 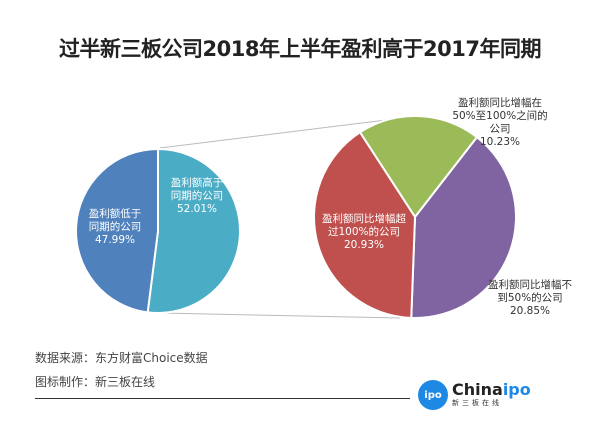 I want to click on connector-line-top, so click(x=285, y=132).